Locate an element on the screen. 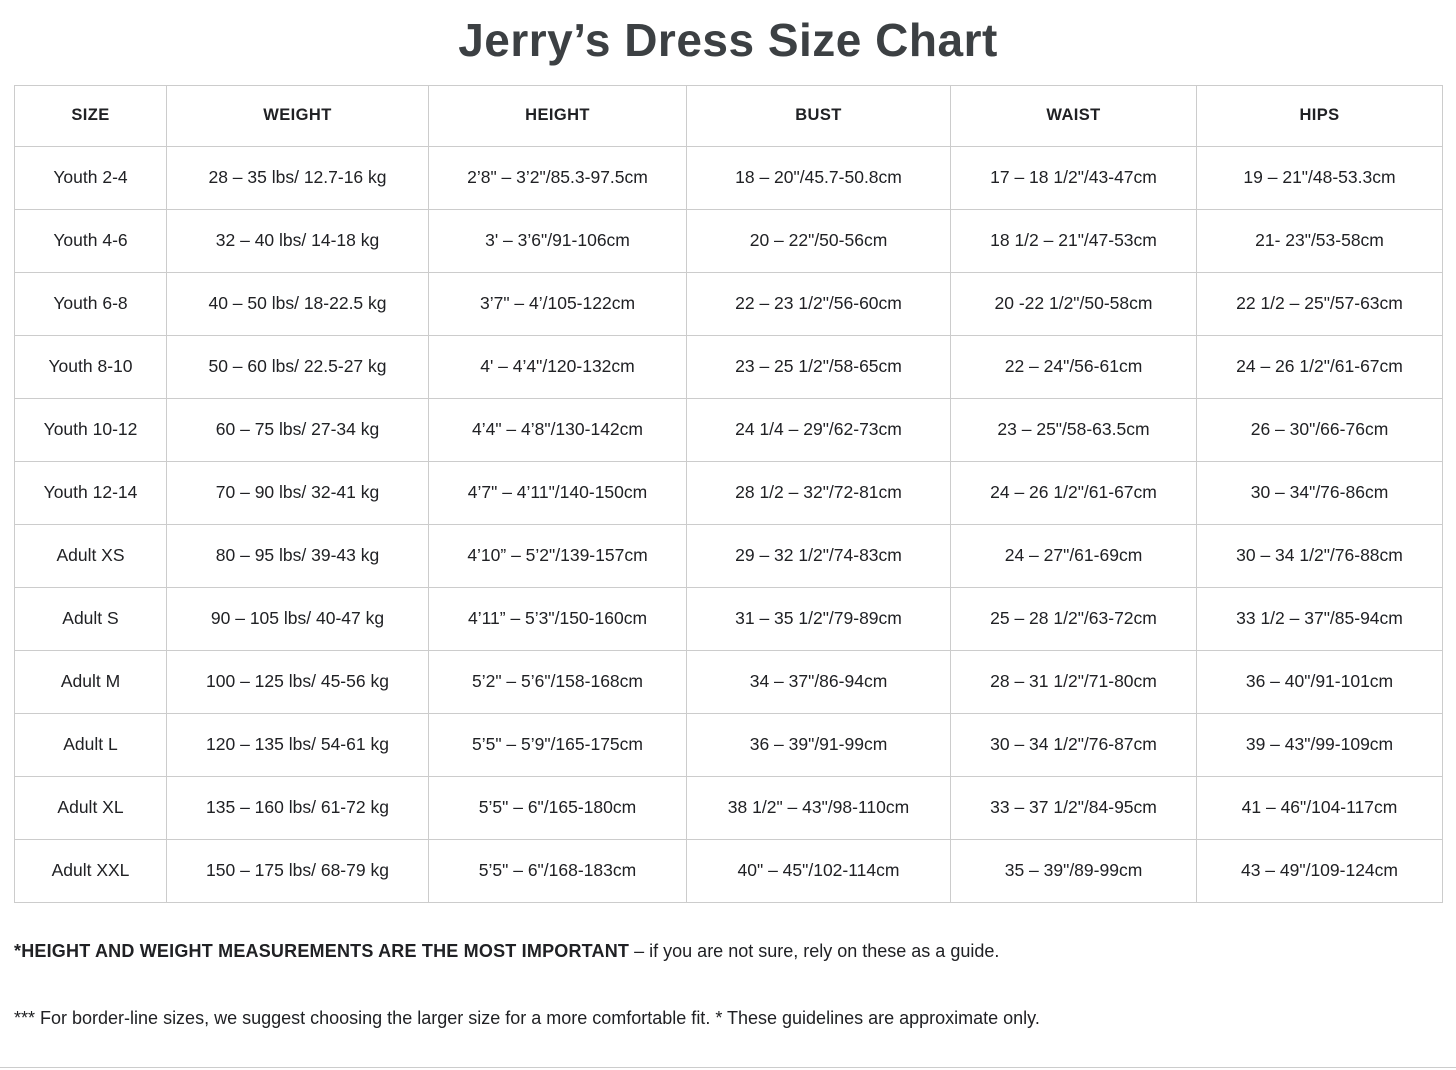 This screenshot has height=1070, width=1456. cell-waist: 25 – 28 1/2"/63-72cm is located at coordinates (1073, 618).